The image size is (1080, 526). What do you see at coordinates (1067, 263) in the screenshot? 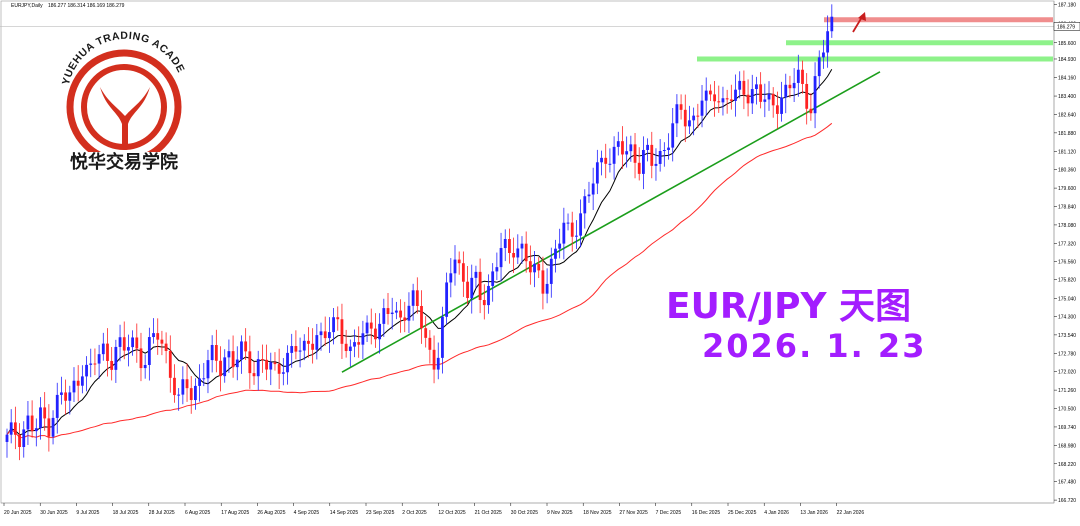
I see `y-tick-label: 176.560` at bounding box center [1067, 263].